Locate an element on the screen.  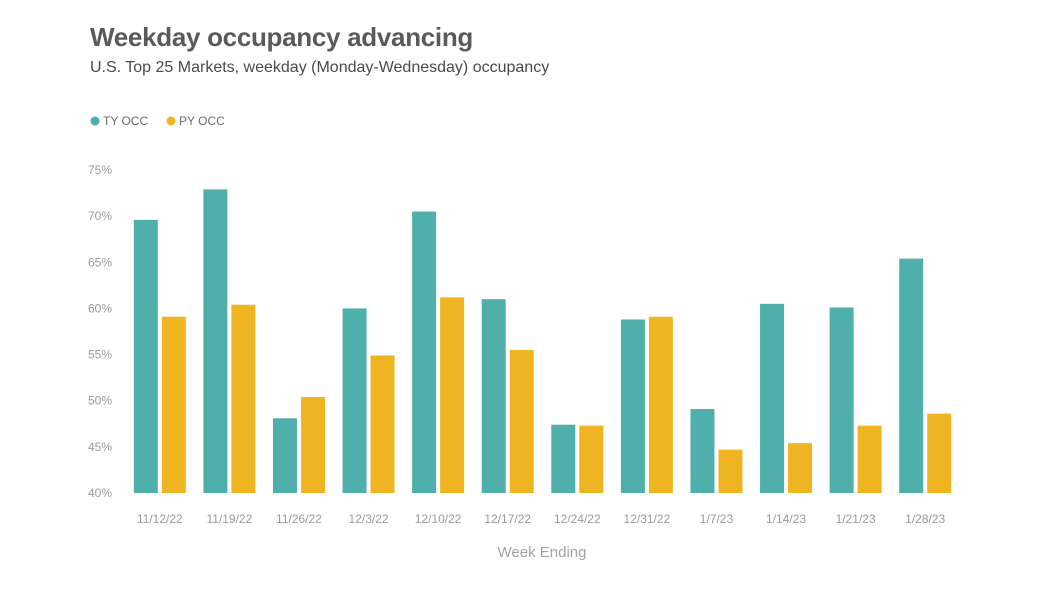
legend-label-0: TY OCC is located at coordinates (125, 121).